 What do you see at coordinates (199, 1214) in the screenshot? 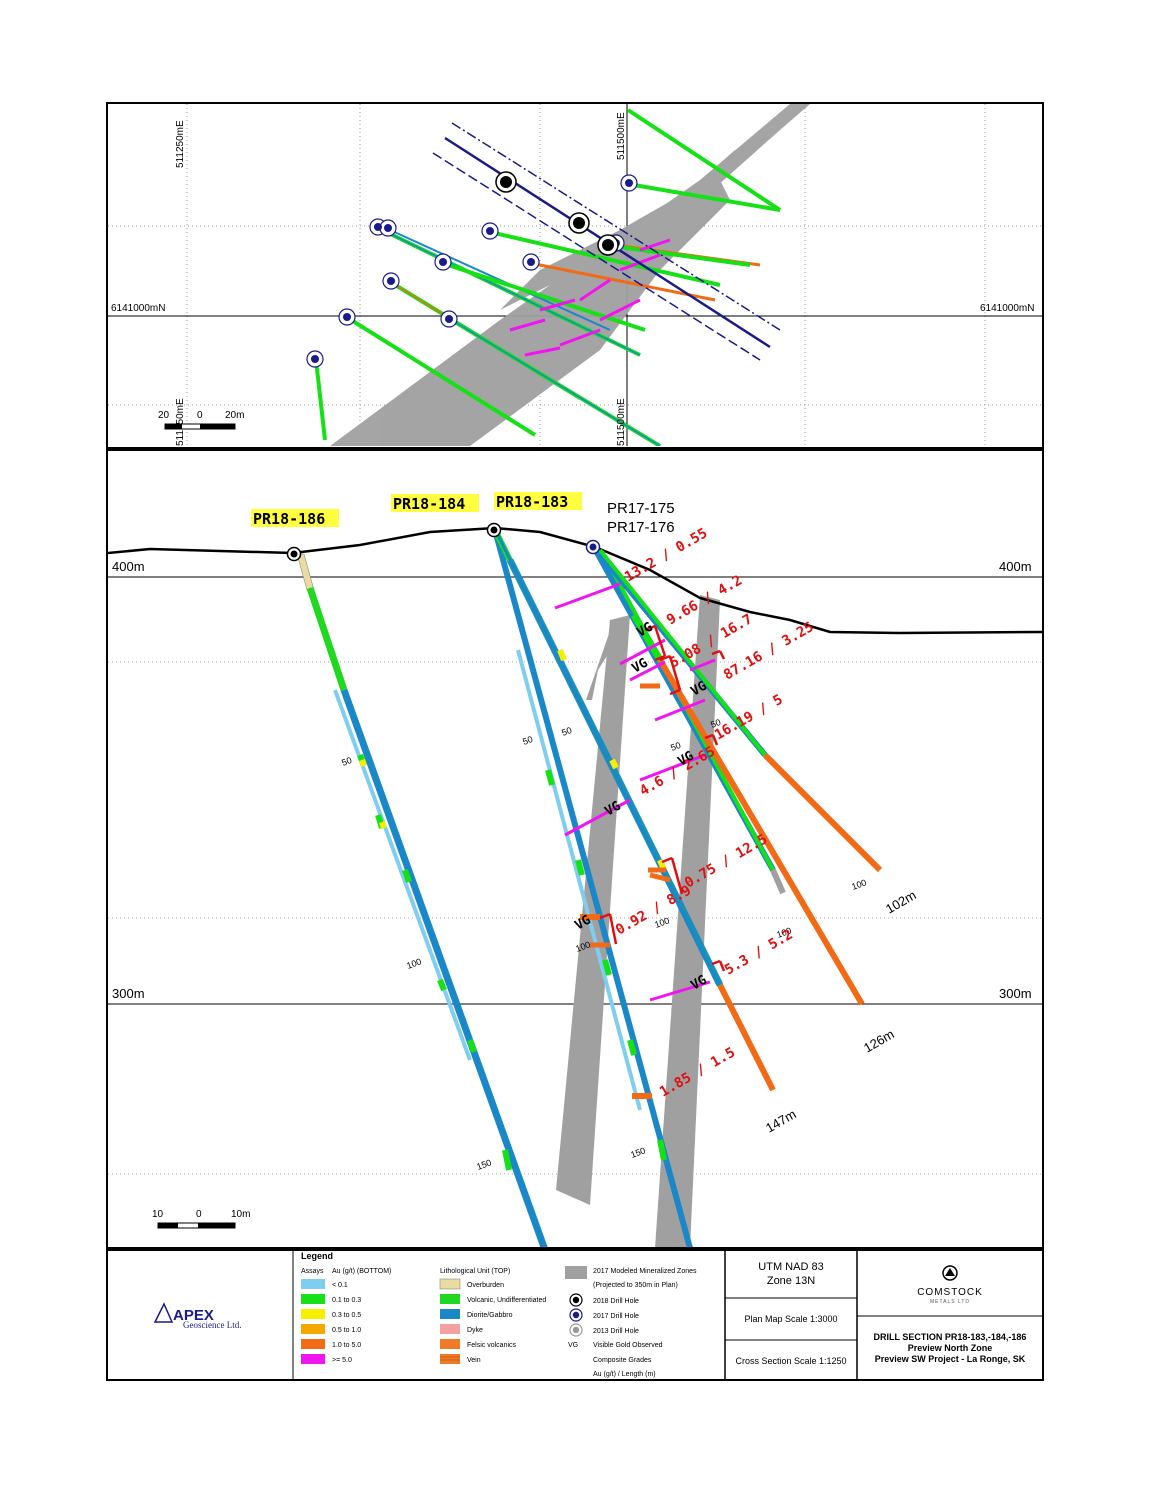
I see `section-scale-zero: 0` at bounding box center [199, 1214].